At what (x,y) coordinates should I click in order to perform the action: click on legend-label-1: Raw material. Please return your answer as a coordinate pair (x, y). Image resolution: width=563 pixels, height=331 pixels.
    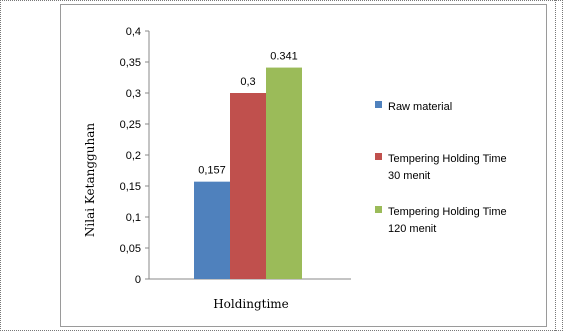
    Looking at the image, I should click on (420, 107).